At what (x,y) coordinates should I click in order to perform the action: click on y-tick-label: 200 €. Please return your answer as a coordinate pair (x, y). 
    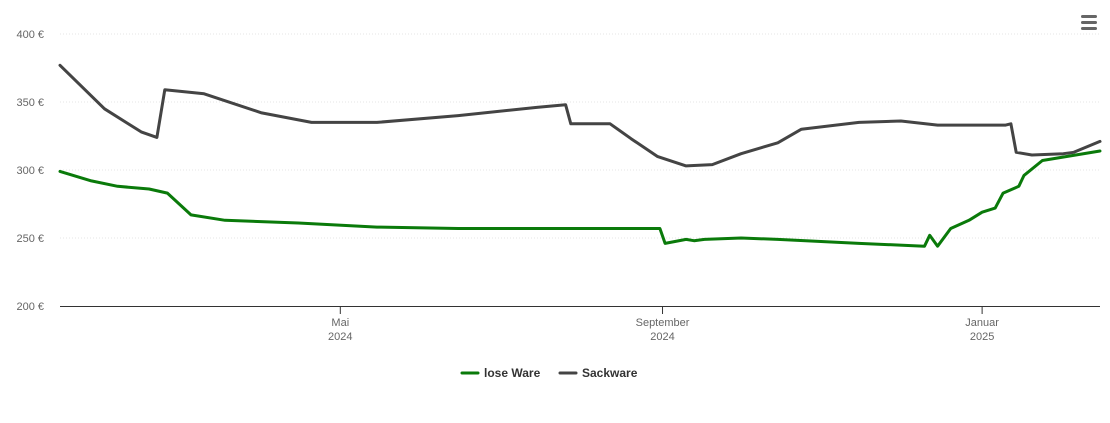
    Looking at the image, I should click on (30, 307).